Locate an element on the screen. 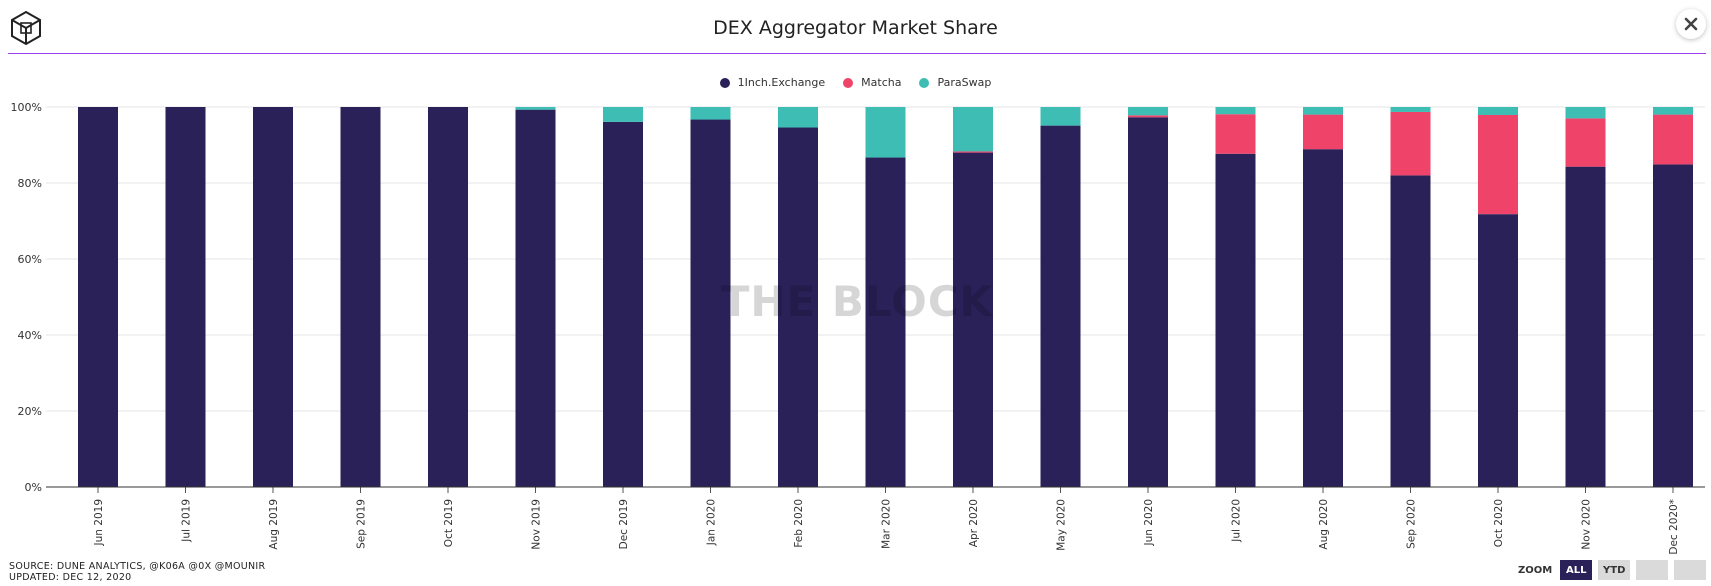 The width and height of the screenshot is (1711, 586). x-tick-label: Oct 2020 is located at coordinates (1499, 523).